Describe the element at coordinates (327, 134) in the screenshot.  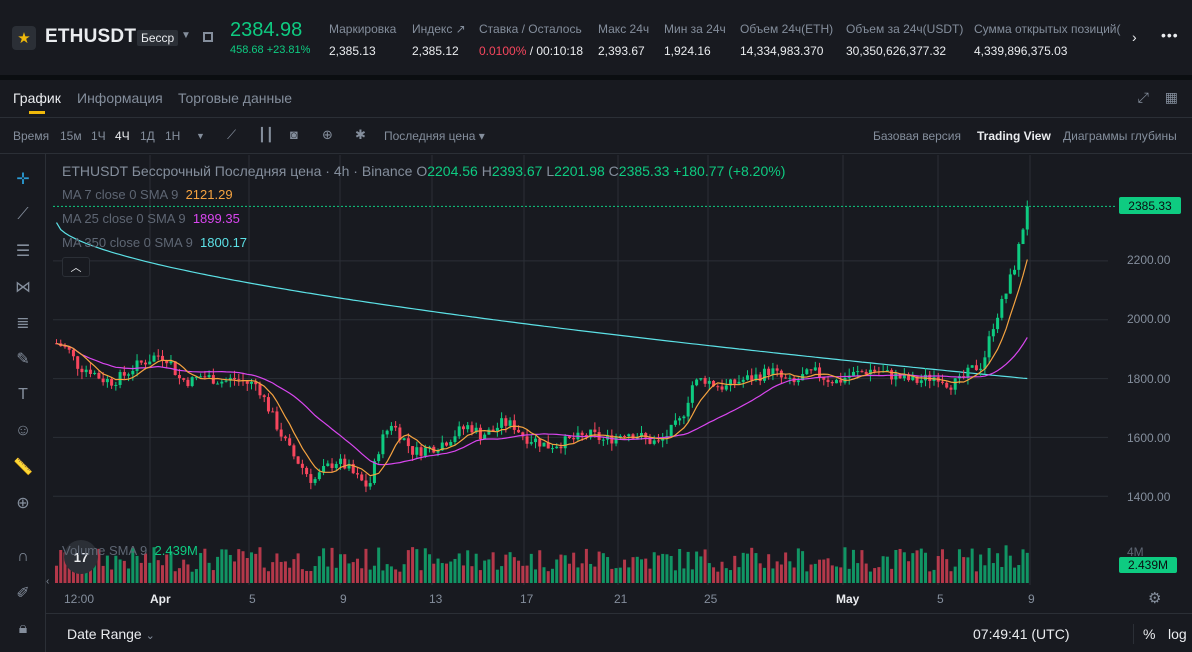
I see `add-icon: ⊕` at that location.